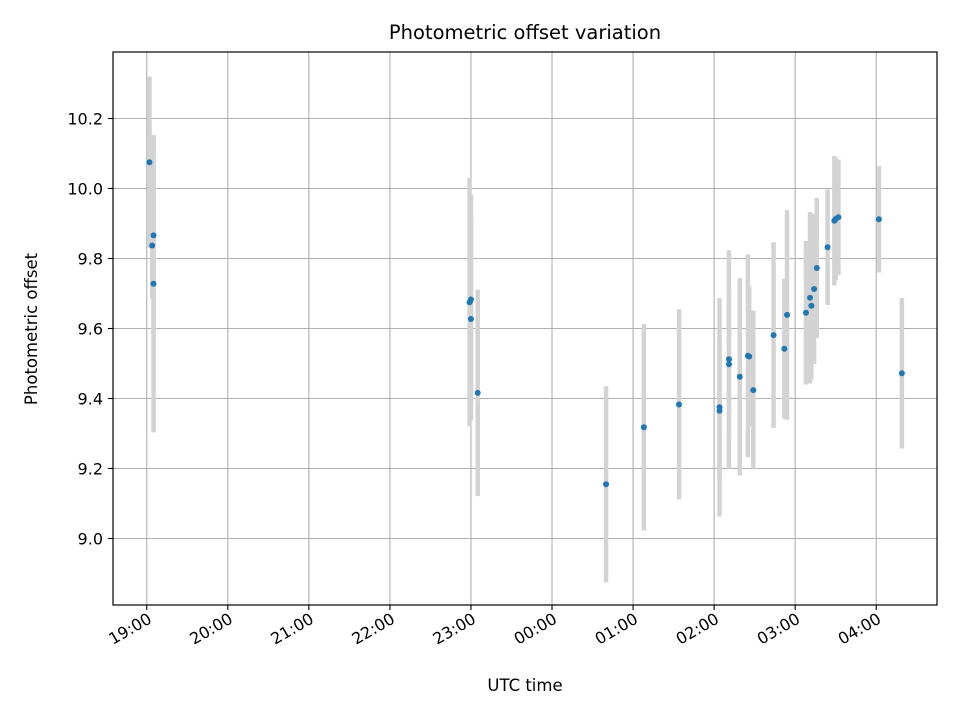 This screenshot has width=960, height=720. I want to click on y-tick-label: 9.4, so click(90, 399).